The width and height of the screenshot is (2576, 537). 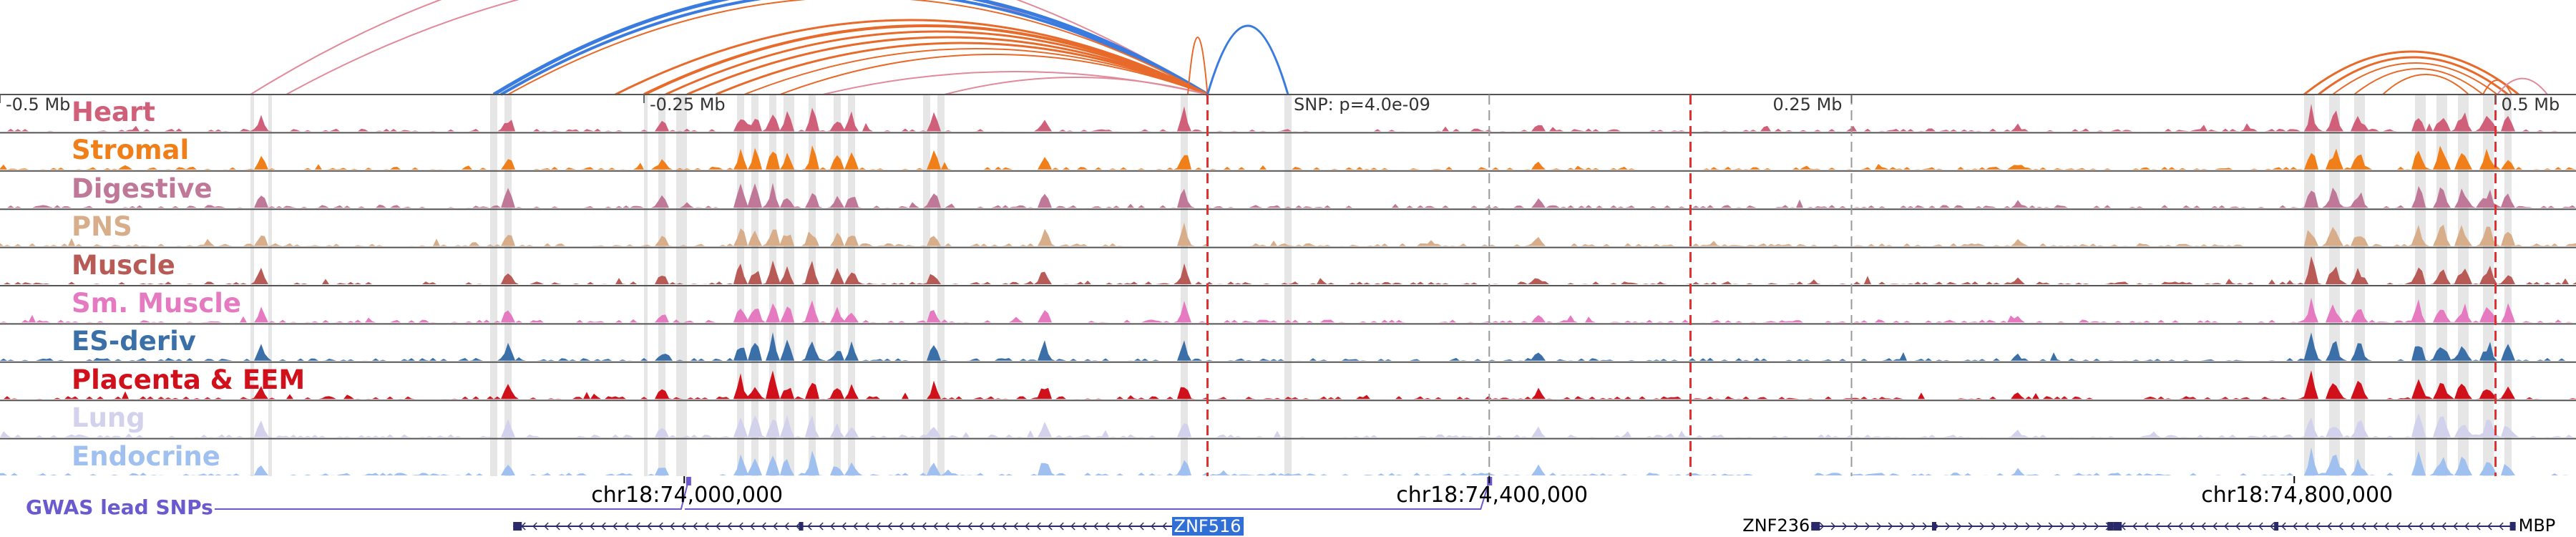 What do you see at coordinates (2537, 526) in the screenshot?
I see `gene-label-mbp: MBP` at bounding box center [2537, 526].